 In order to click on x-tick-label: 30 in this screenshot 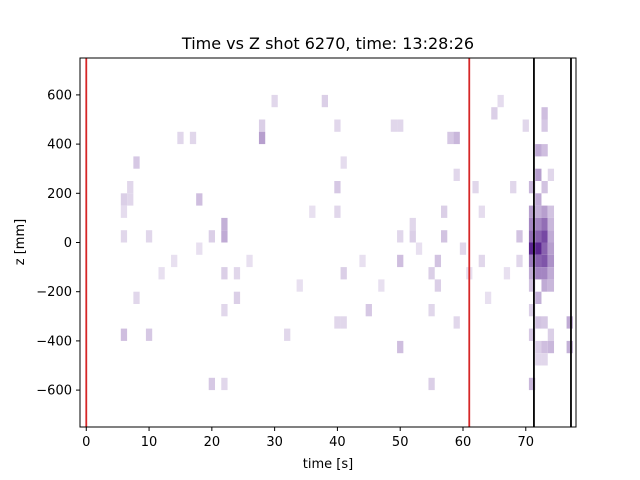, I will do `click(274, 442)`.